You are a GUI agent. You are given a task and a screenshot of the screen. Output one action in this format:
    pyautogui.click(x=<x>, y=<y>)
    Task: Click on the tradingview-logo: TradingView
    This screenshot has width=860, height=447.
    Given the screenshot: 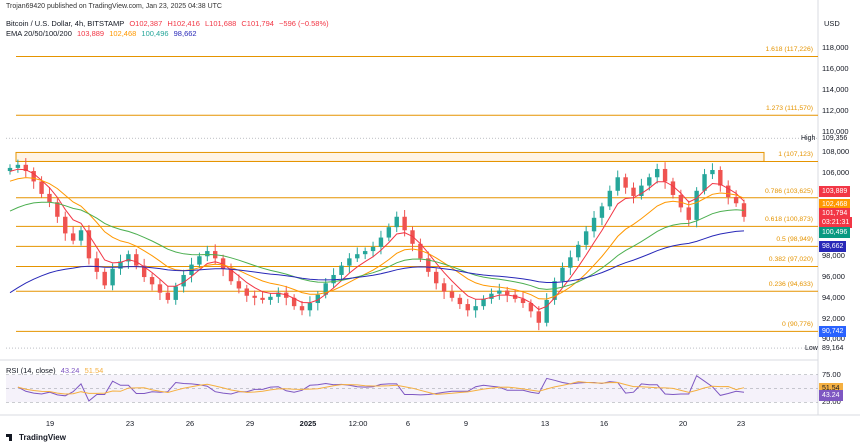 What is the action you would take?
    pyautogui.click(x=36, y=437)
    